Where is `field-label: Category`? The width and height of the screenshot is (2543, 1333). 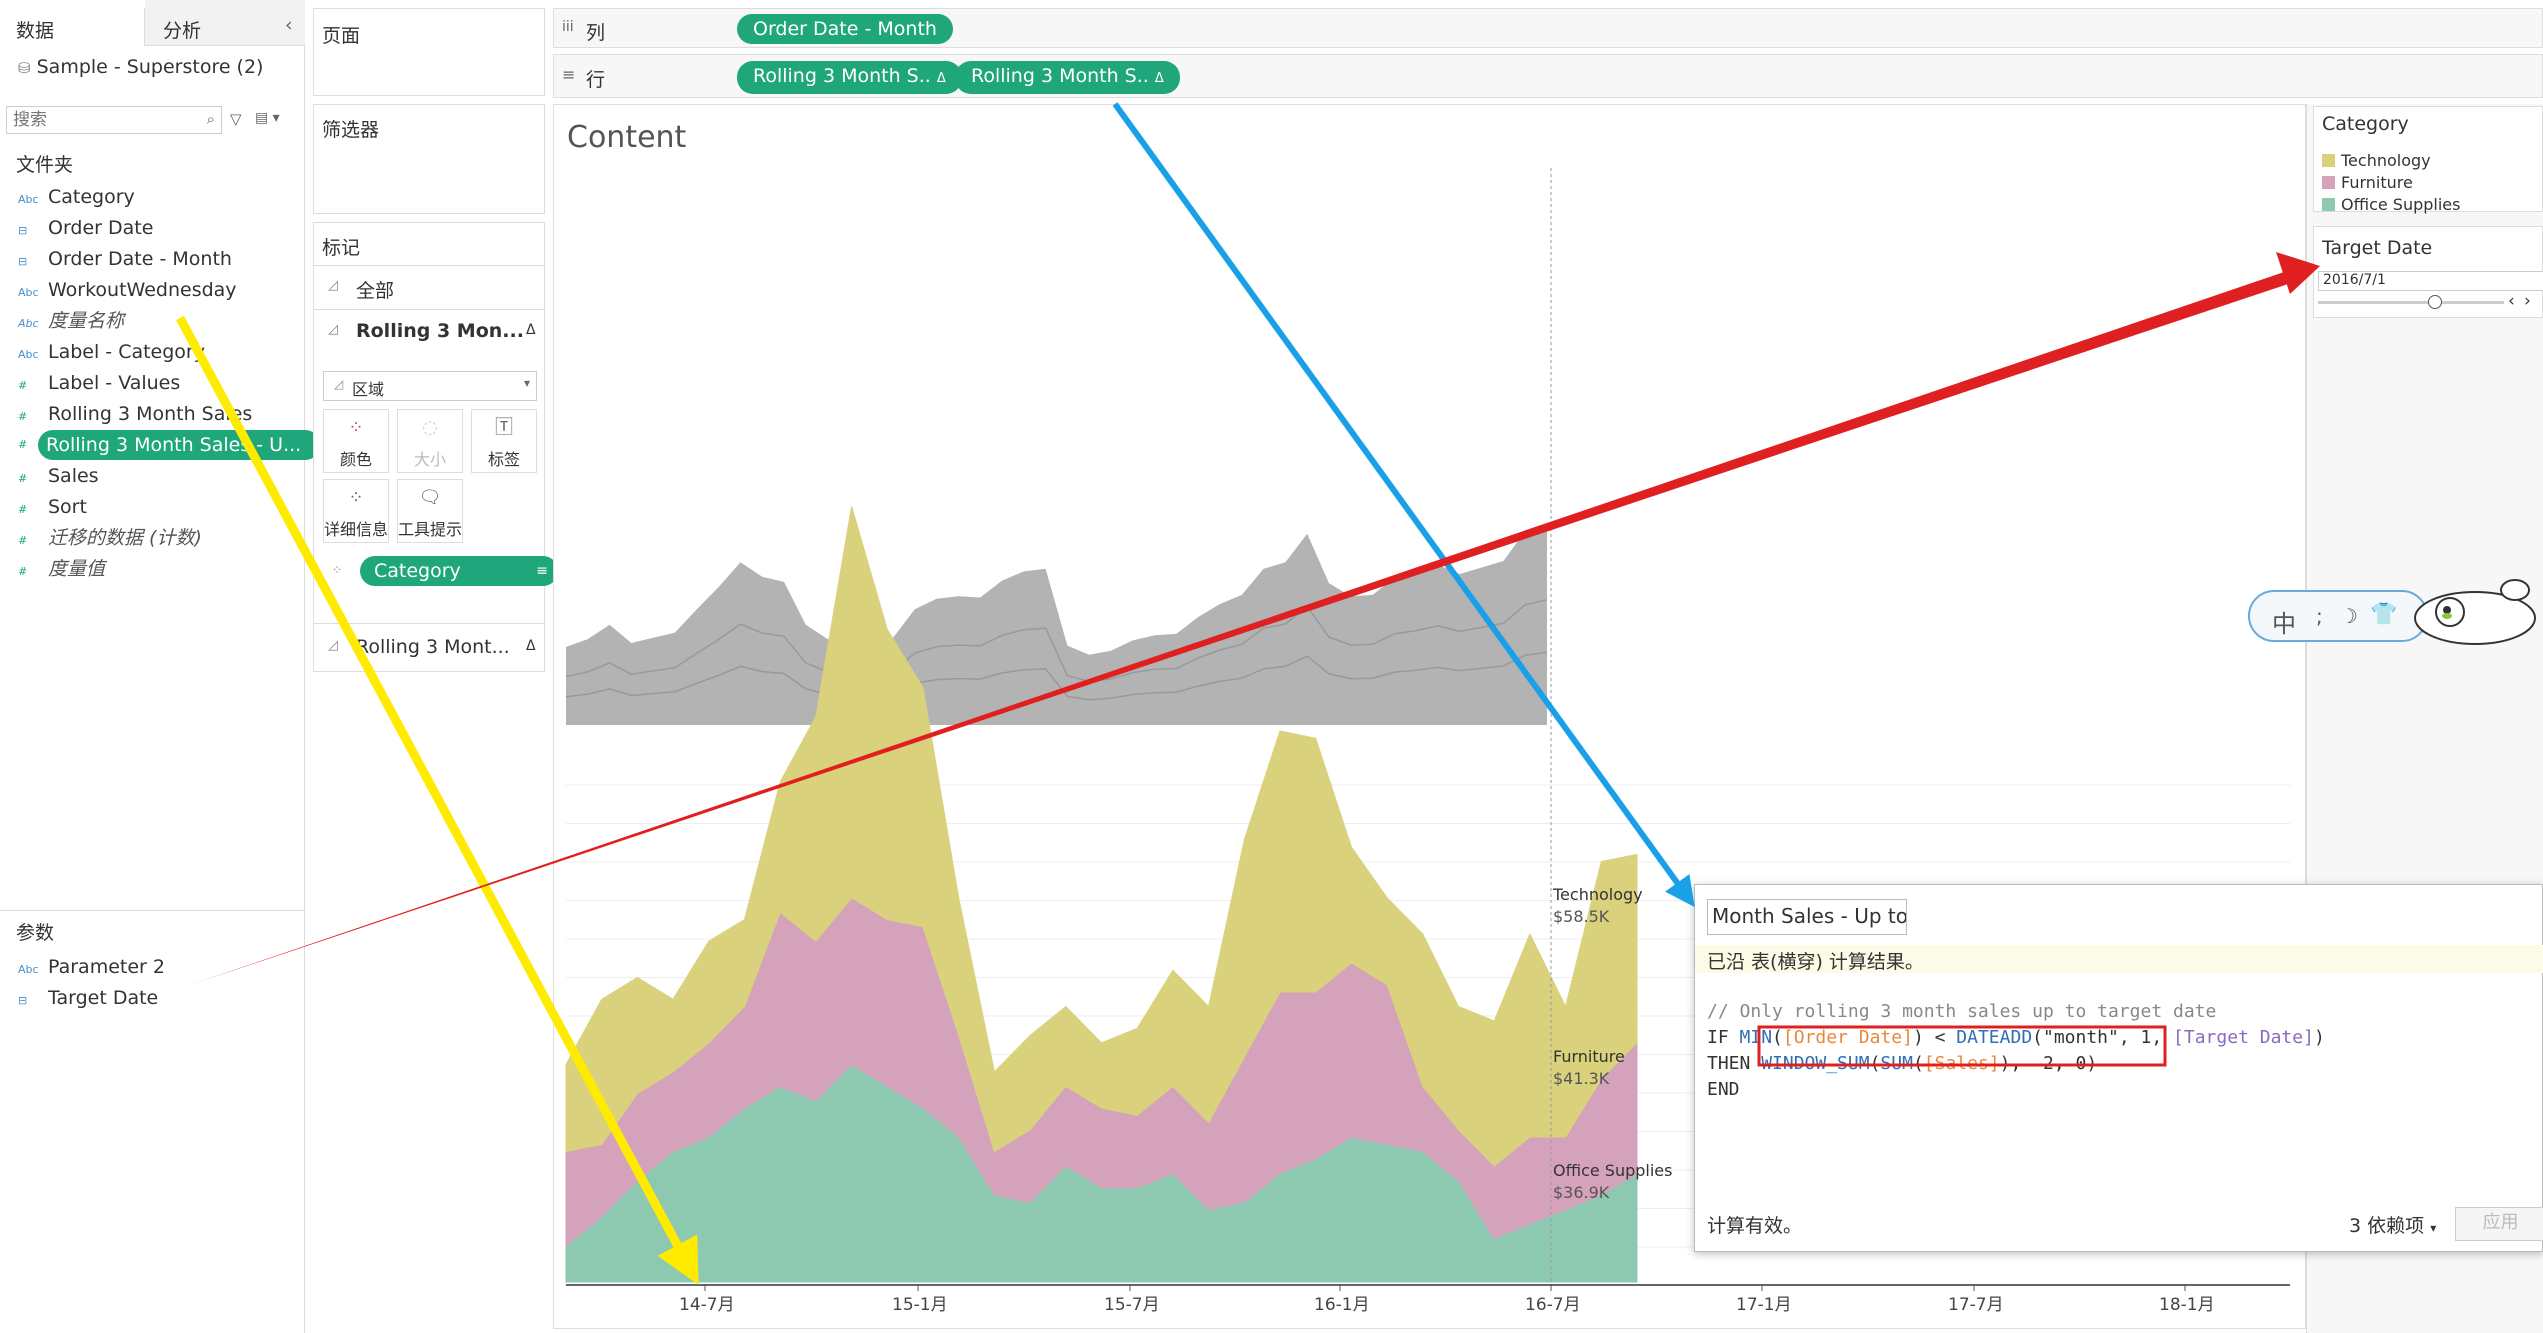
field-label: Category is located at coordinates (91, 197).